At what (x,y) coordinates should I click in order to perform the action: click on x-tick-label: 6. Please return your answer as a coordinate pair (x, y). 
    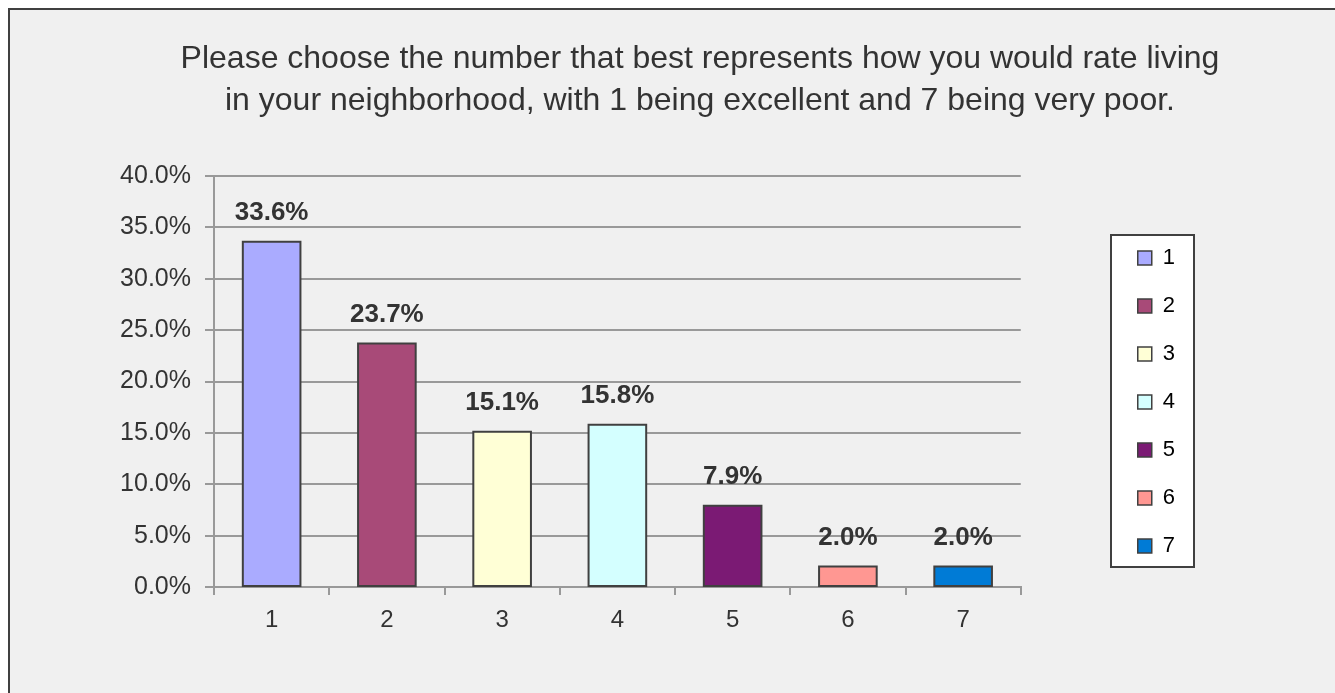
    Looking at the image, I should click on (848, 619).